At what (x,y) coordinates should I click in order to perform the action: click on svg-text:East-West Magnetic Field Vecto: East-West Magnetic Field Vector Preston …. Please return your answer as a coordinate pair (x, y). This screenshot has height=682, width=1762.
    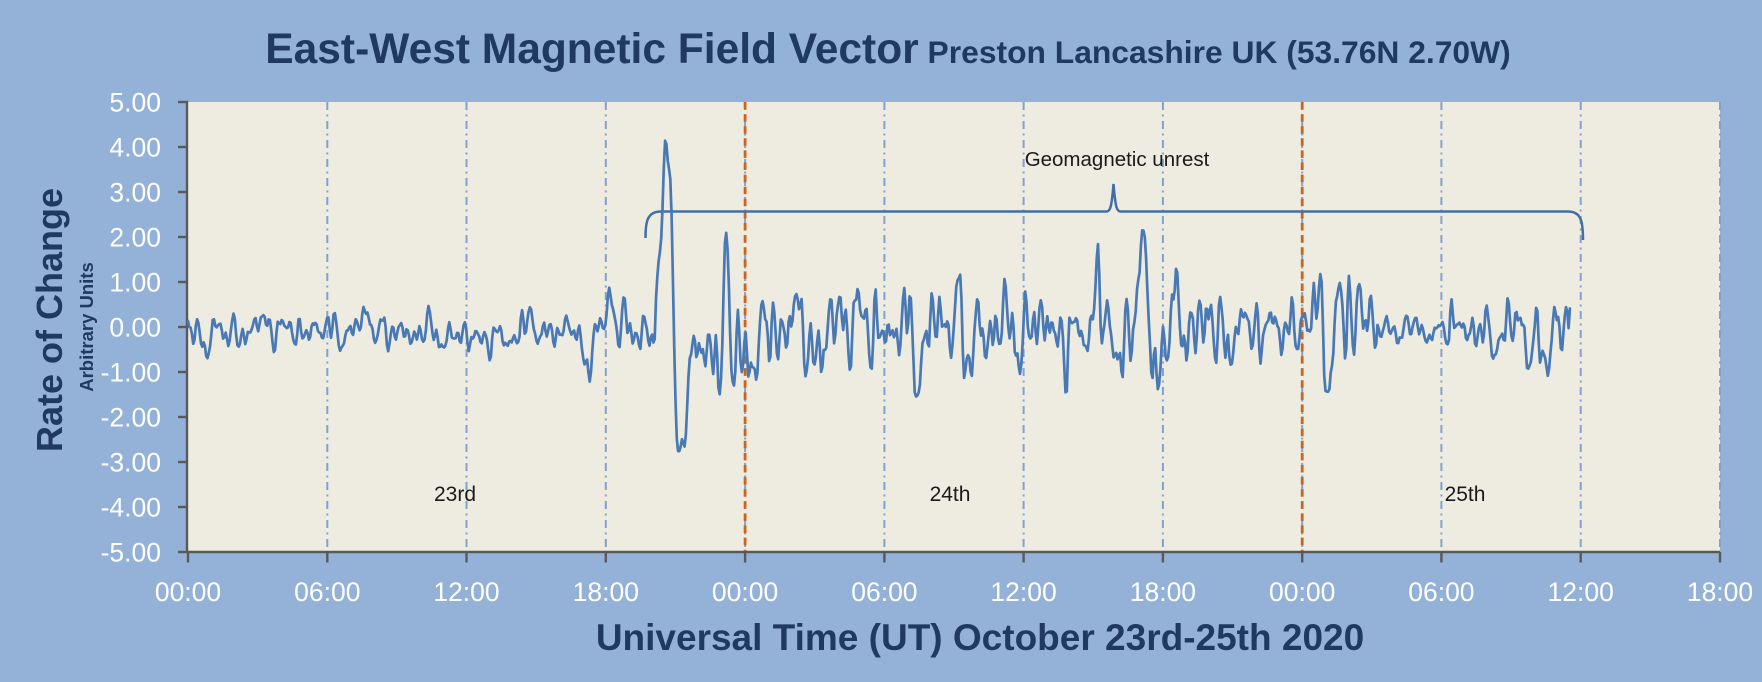
    Looking at the image, I should click on (887, 49).